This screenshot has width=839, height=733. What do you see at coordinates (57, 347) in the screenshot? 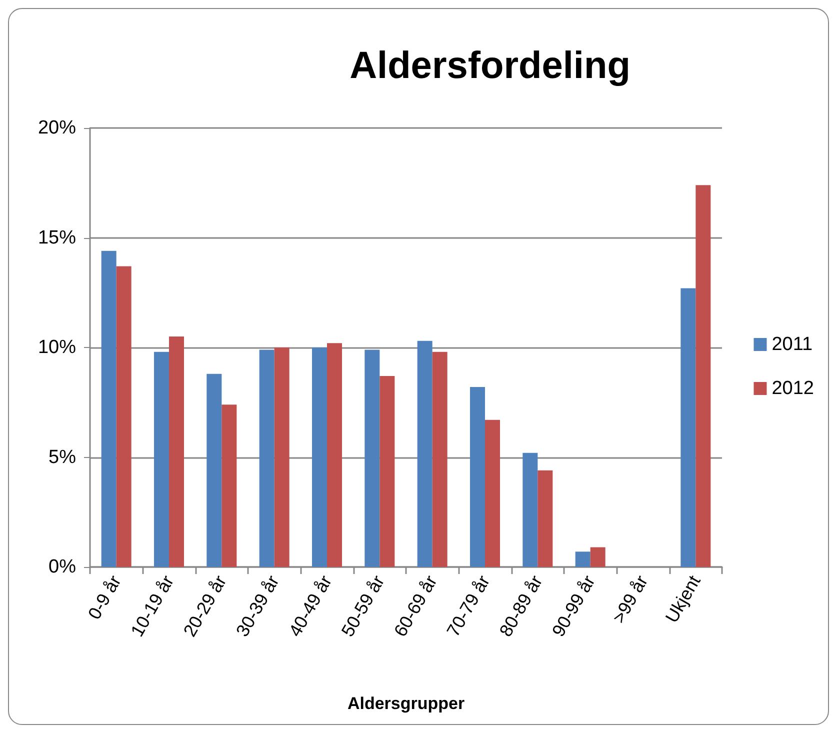
I see `y-tick-label: 10%` at bounding box center [57, 347].